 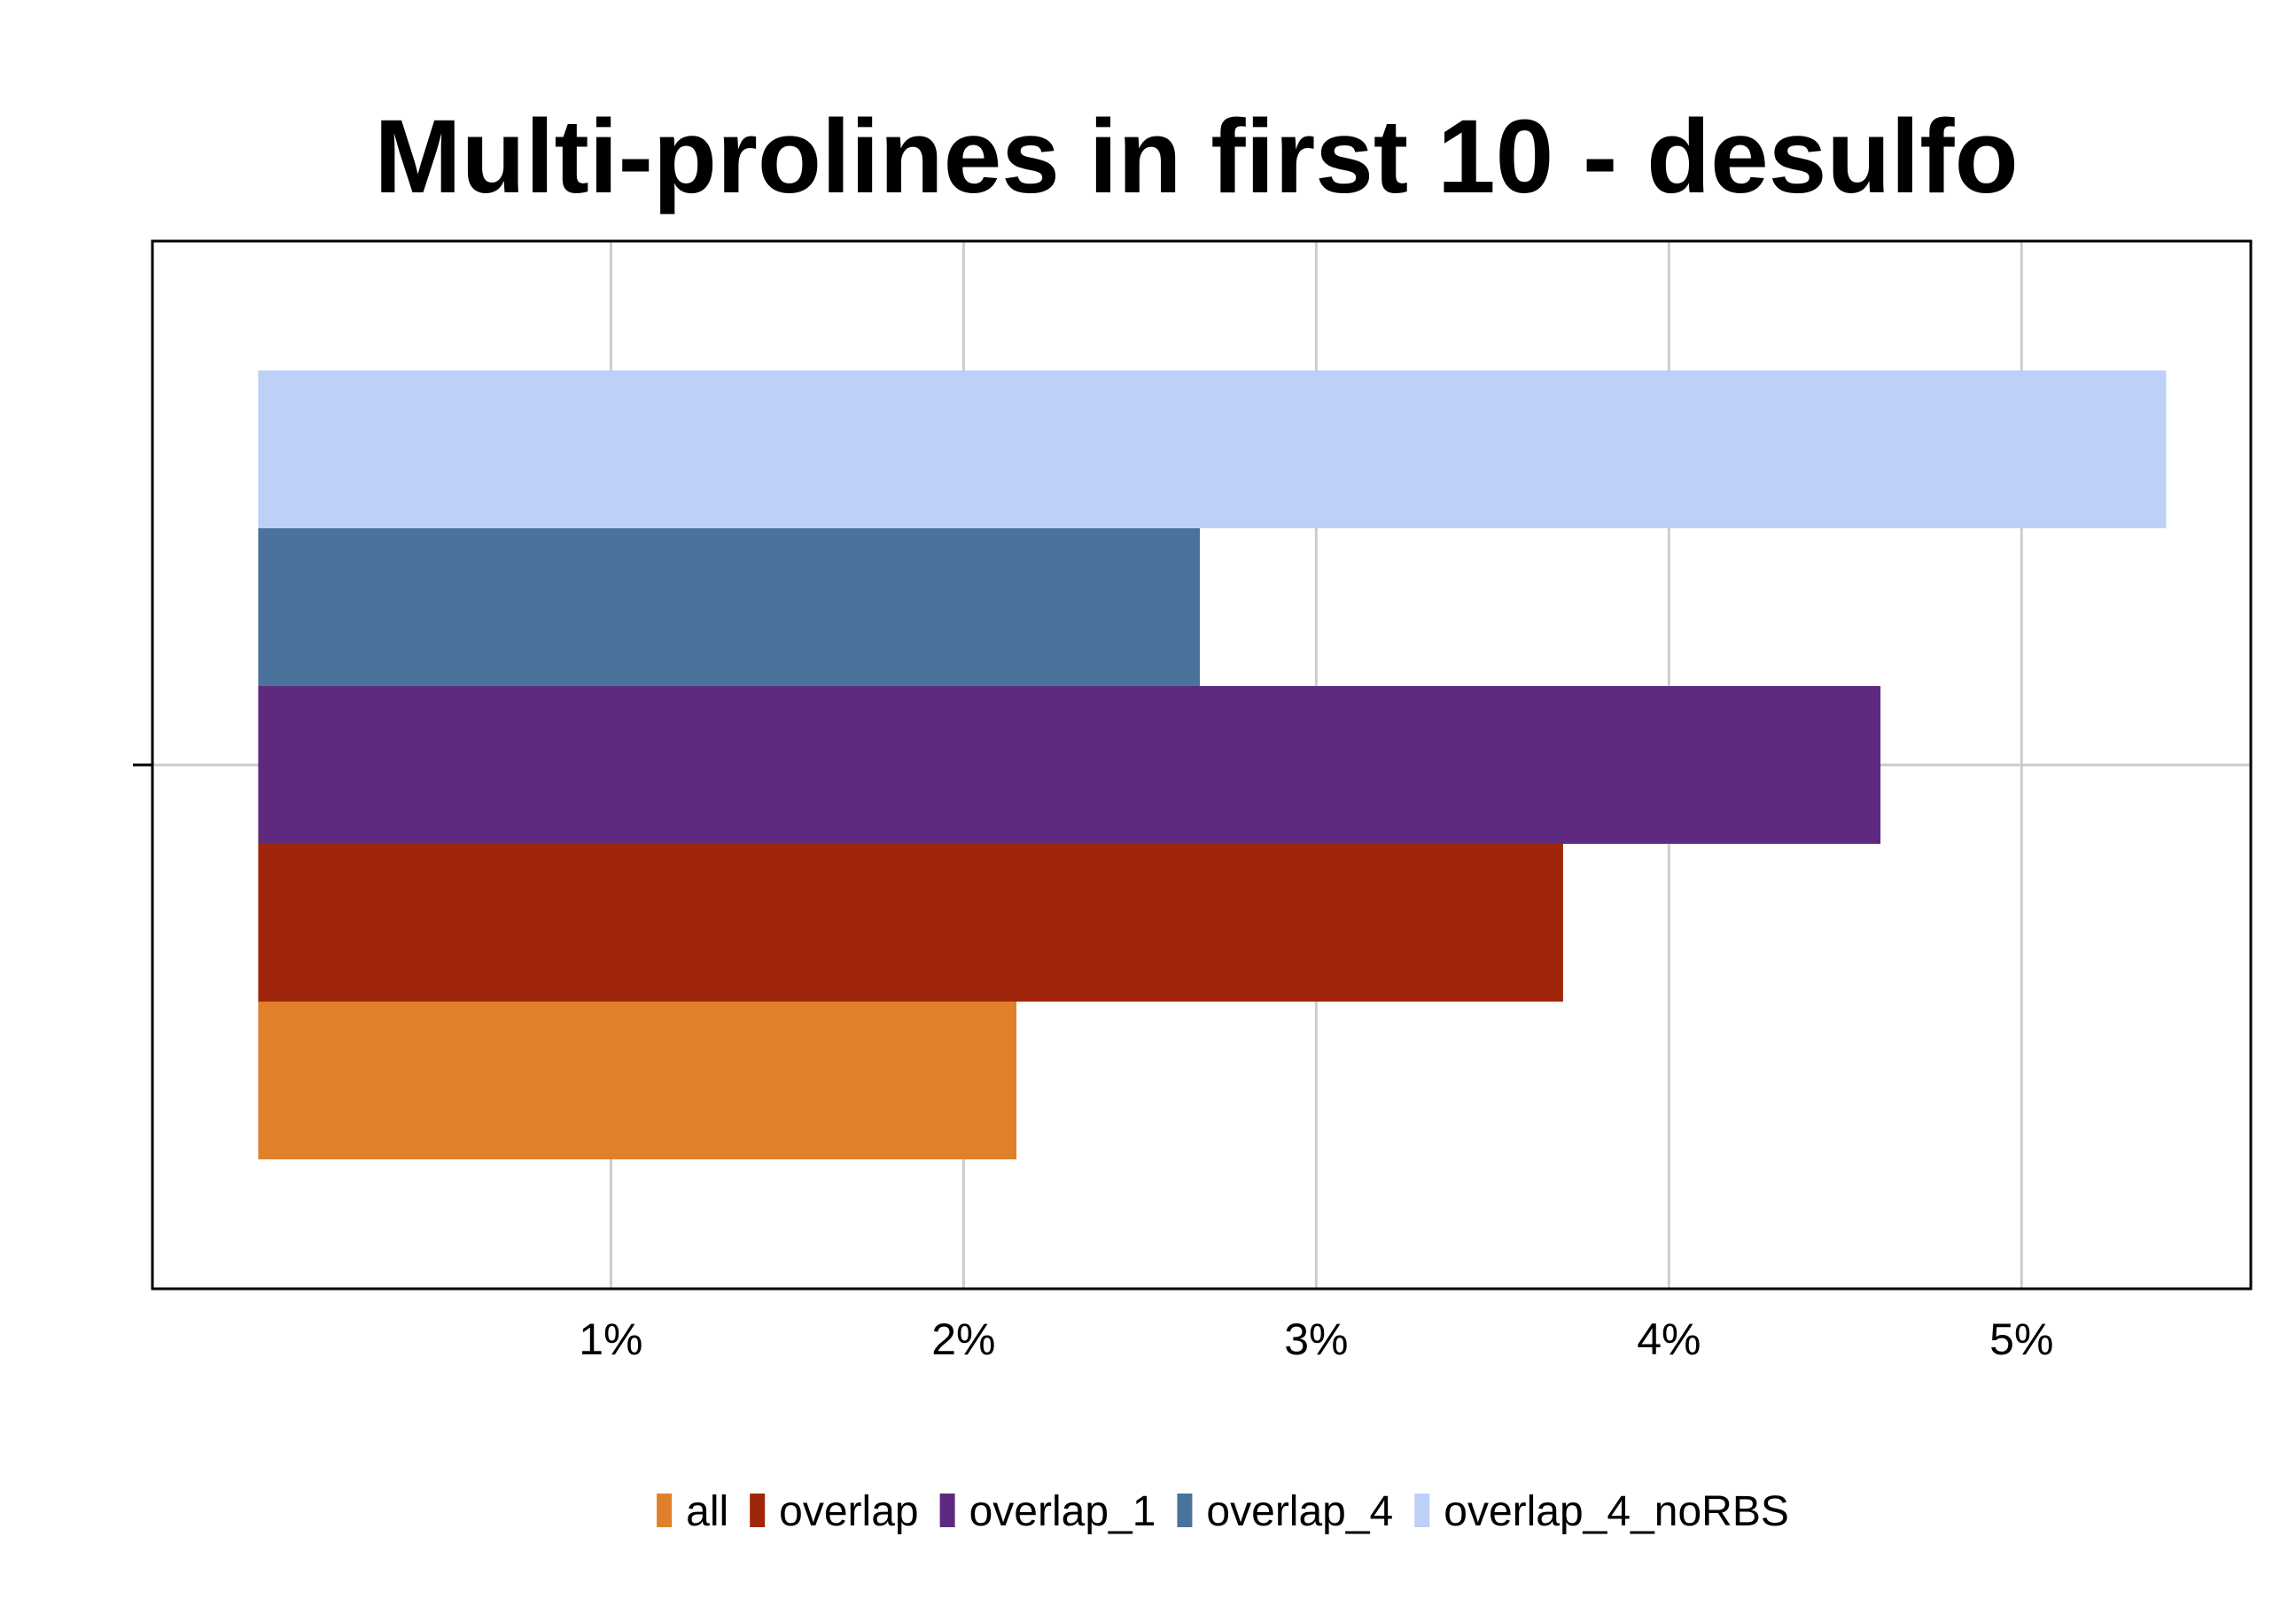 What do you see at coordinates (665, 1510) in the screenshot?
I see `legend-swatch-all` at bounding box center [665, 1510].